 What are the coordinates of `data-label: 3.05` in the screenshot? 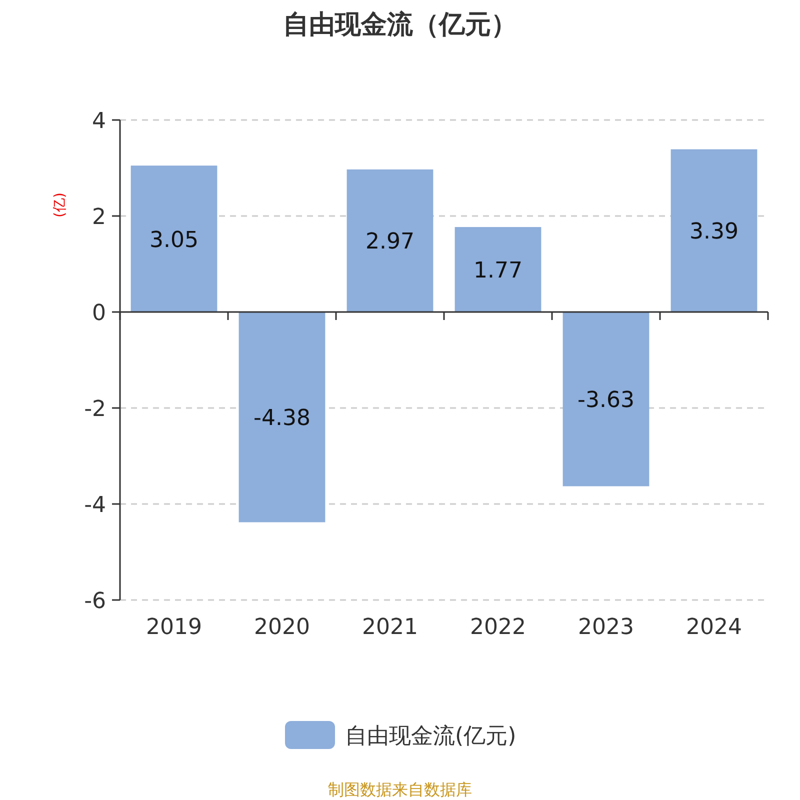 It's located at (174, 240).